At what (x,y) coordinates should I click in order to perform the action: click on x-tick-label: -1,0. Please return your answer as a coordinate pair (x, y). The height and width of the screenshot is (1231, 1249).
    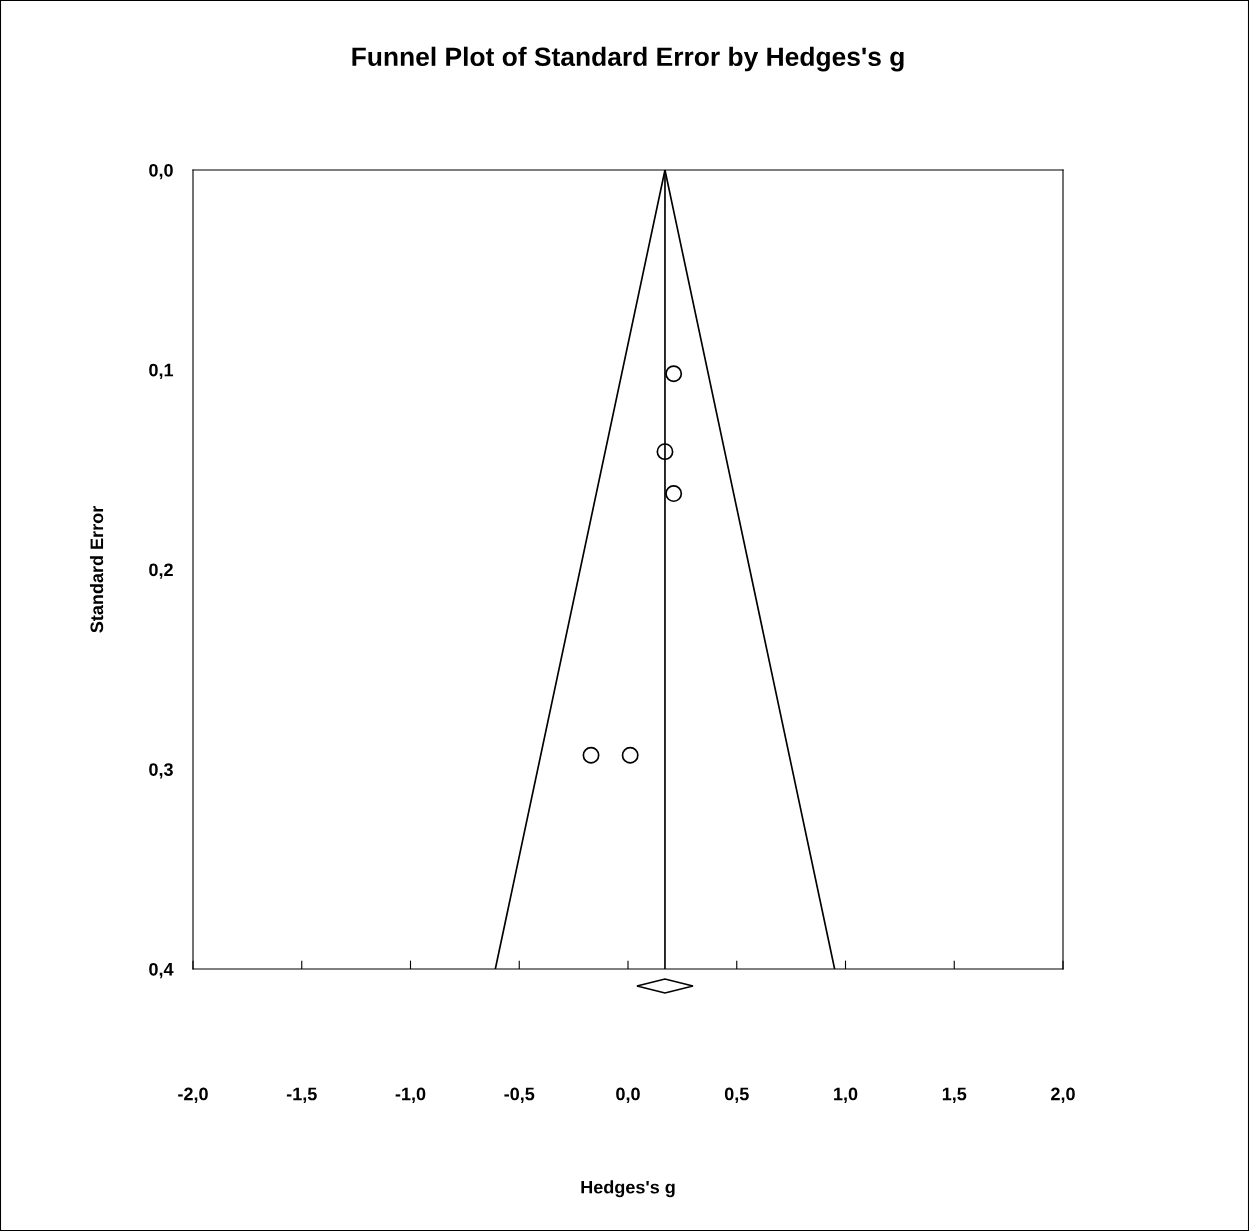
    Looking at the image, I should click on (410, 1095).